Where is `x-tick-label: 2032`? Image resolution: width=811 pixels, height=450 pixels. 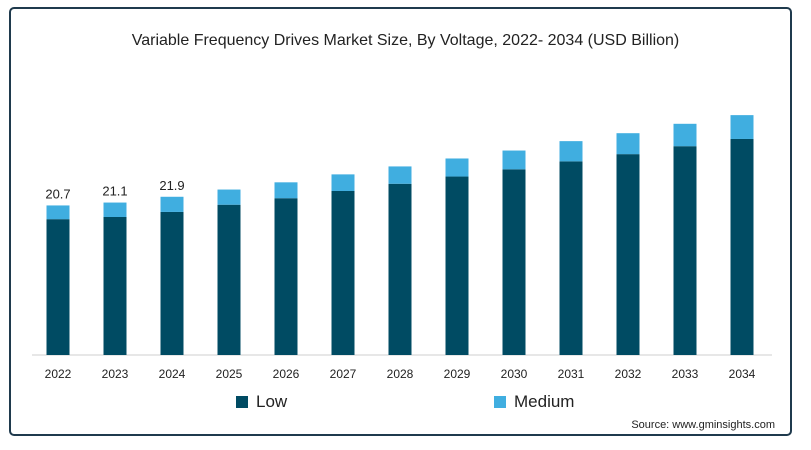 x-tick-label: 2032 is located at coordinates (628, 374).